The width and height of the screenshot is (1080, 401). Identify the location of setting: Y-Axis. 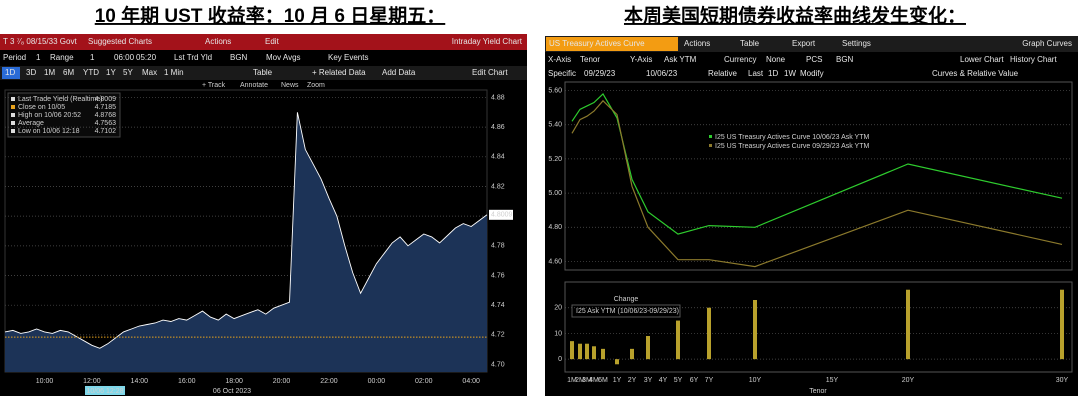
(641, 59).